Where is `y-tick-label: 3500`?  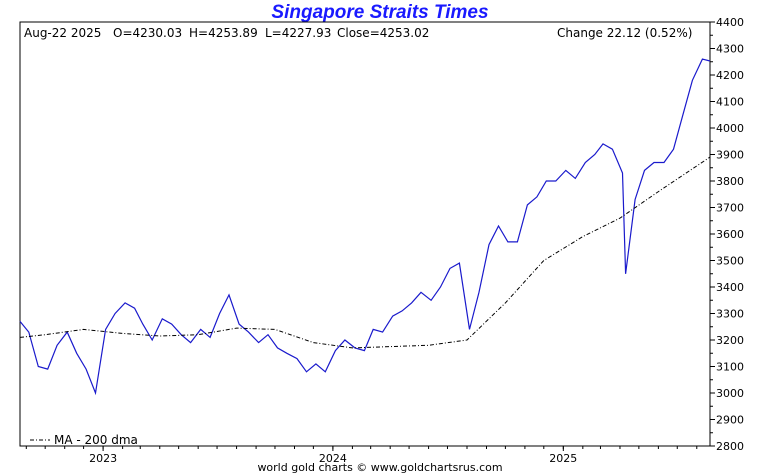
y-tick-label: 3500 is located at coordinates (730, 261).